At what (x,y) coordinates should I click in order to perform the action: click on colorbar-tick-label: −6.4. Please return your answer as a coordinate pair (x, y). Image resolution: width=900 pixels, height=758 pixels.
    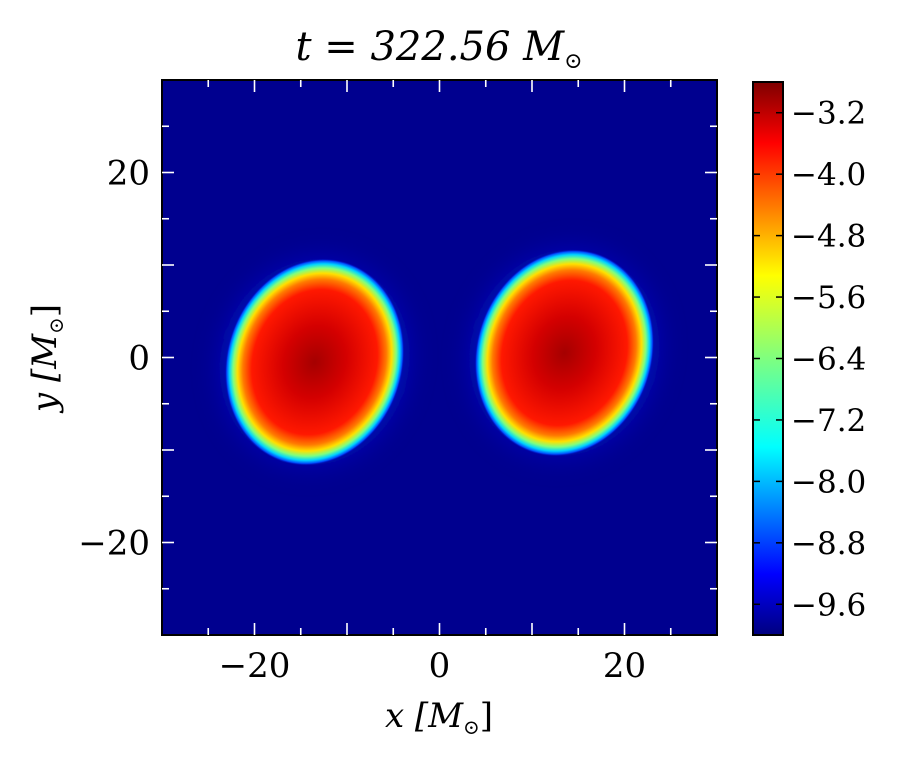
    Looking at the image, I should click on (828, 360).